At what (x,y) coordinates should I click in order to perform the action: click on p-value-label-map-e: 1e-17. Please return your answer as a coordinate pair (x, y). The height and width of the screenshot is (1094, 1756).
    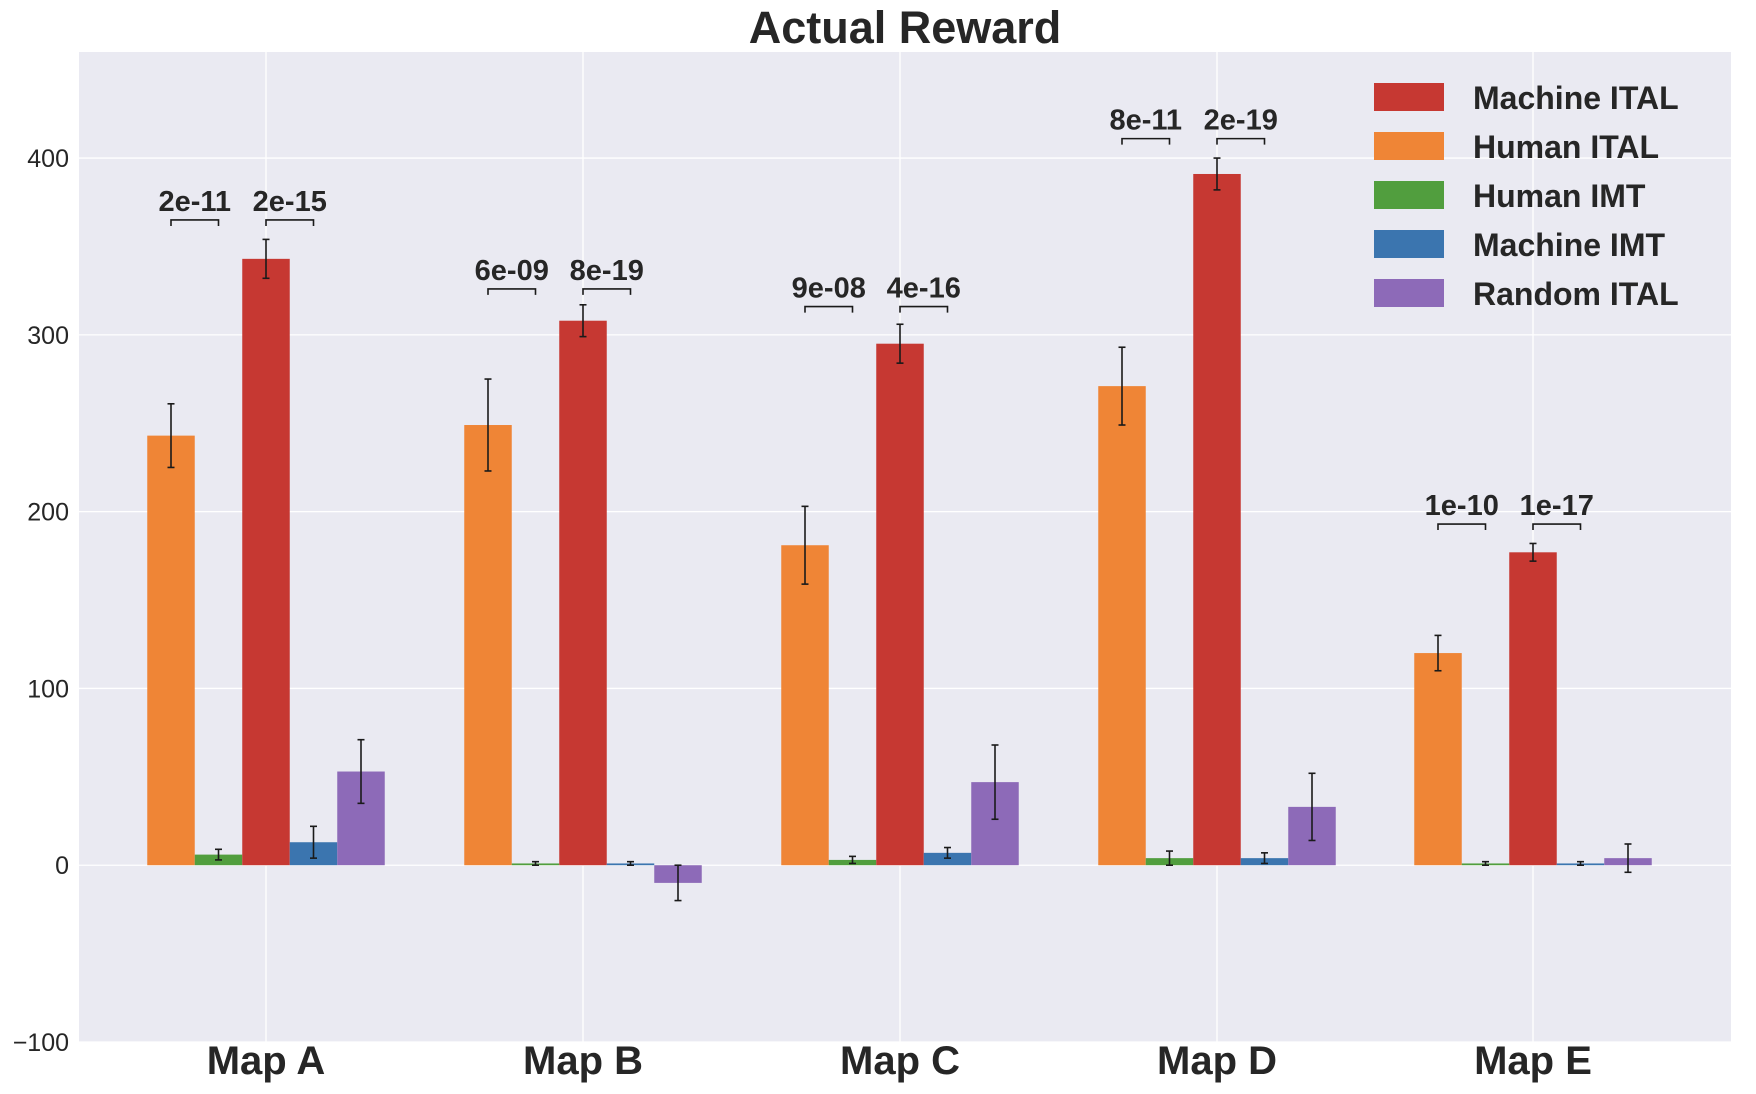
    Looking at the image, I should click on (1557, 506).